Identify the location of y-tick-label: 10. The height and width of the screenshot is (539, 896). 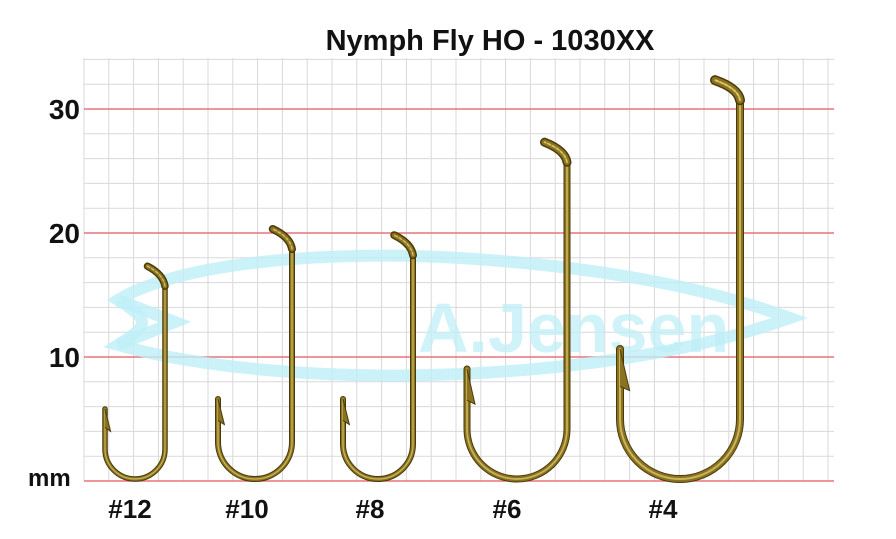
(64, 357).